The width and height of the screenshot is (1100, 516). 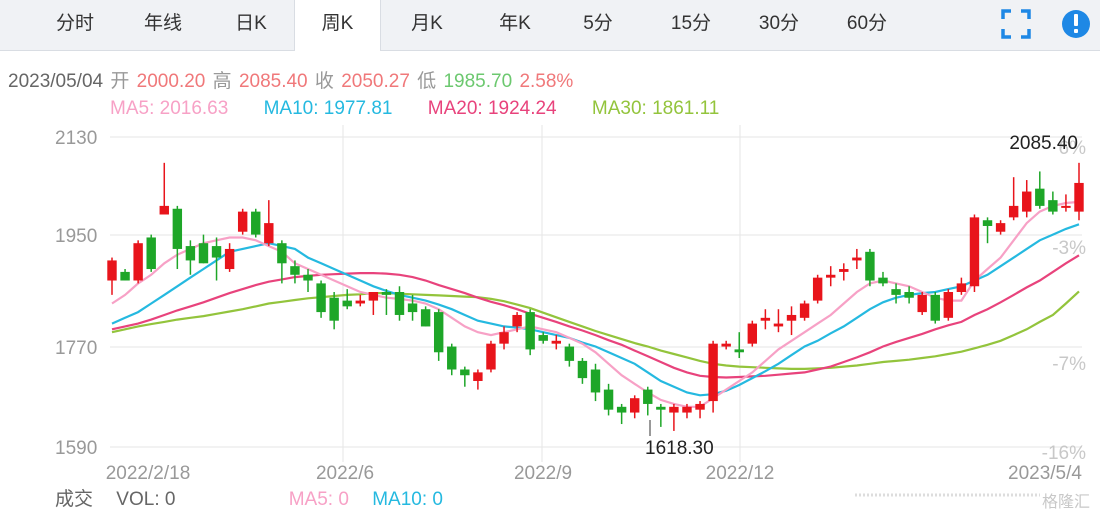 What do you see at coordinates (162, 23) in the screenshot?
I see `tab-1: 年线` at bounding box center [162, 23].